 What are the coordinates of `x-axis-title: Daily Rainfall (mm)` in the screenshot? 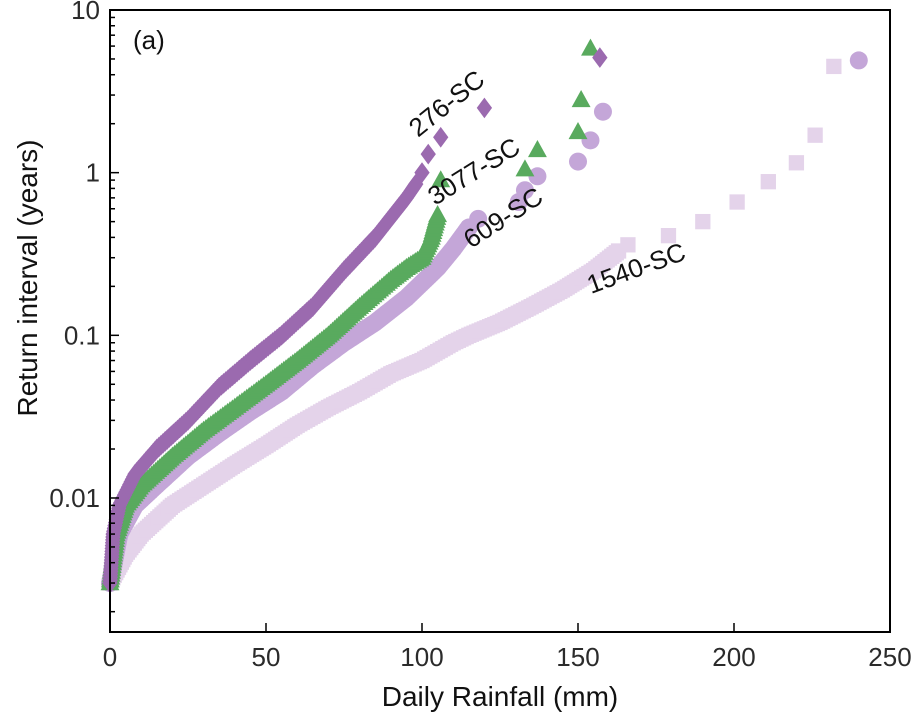 It's located at (500, 696).